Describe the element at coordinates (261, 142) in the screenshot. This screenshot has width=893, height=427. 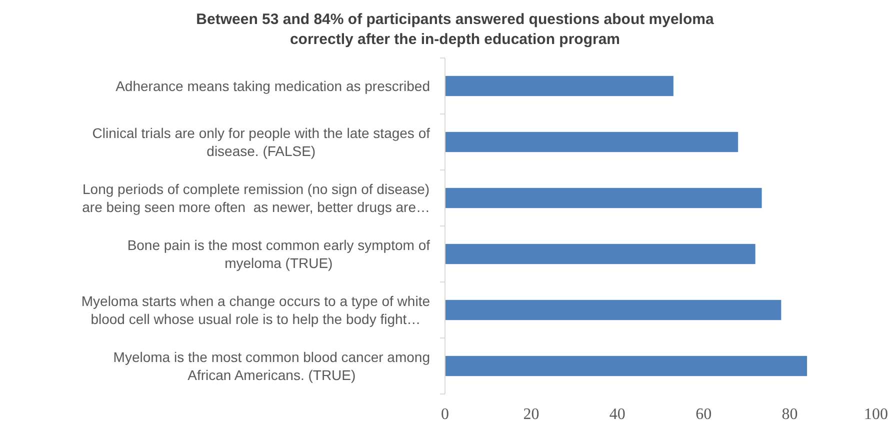
I see `y-tick-label: Clinical trials are only for people with the late stages of disease. (FALSE)` at that location.